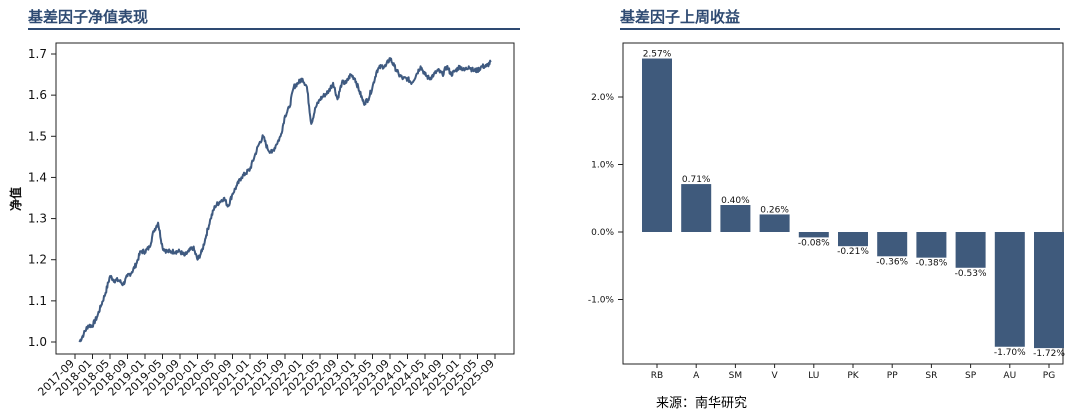  What do you see at coordinates (1049, 376) in the screenshot?
I see `right-x-tick-label: PG` at bounding box center [1049, 376].